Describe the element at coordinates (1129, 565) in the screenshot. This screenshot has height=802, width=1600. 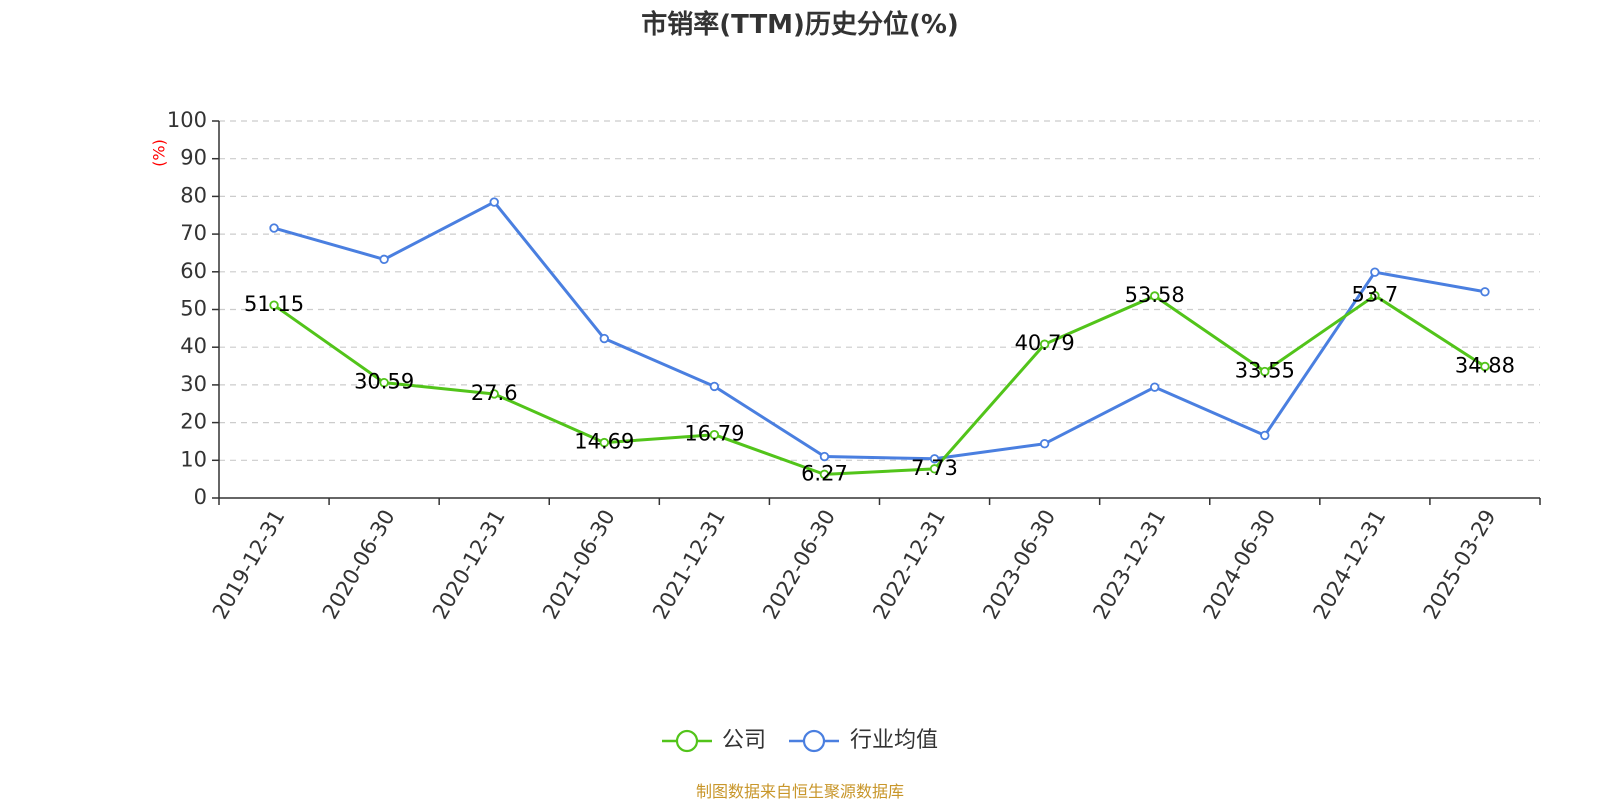
I see `x-tick-label: 2023-12-31` at that location.